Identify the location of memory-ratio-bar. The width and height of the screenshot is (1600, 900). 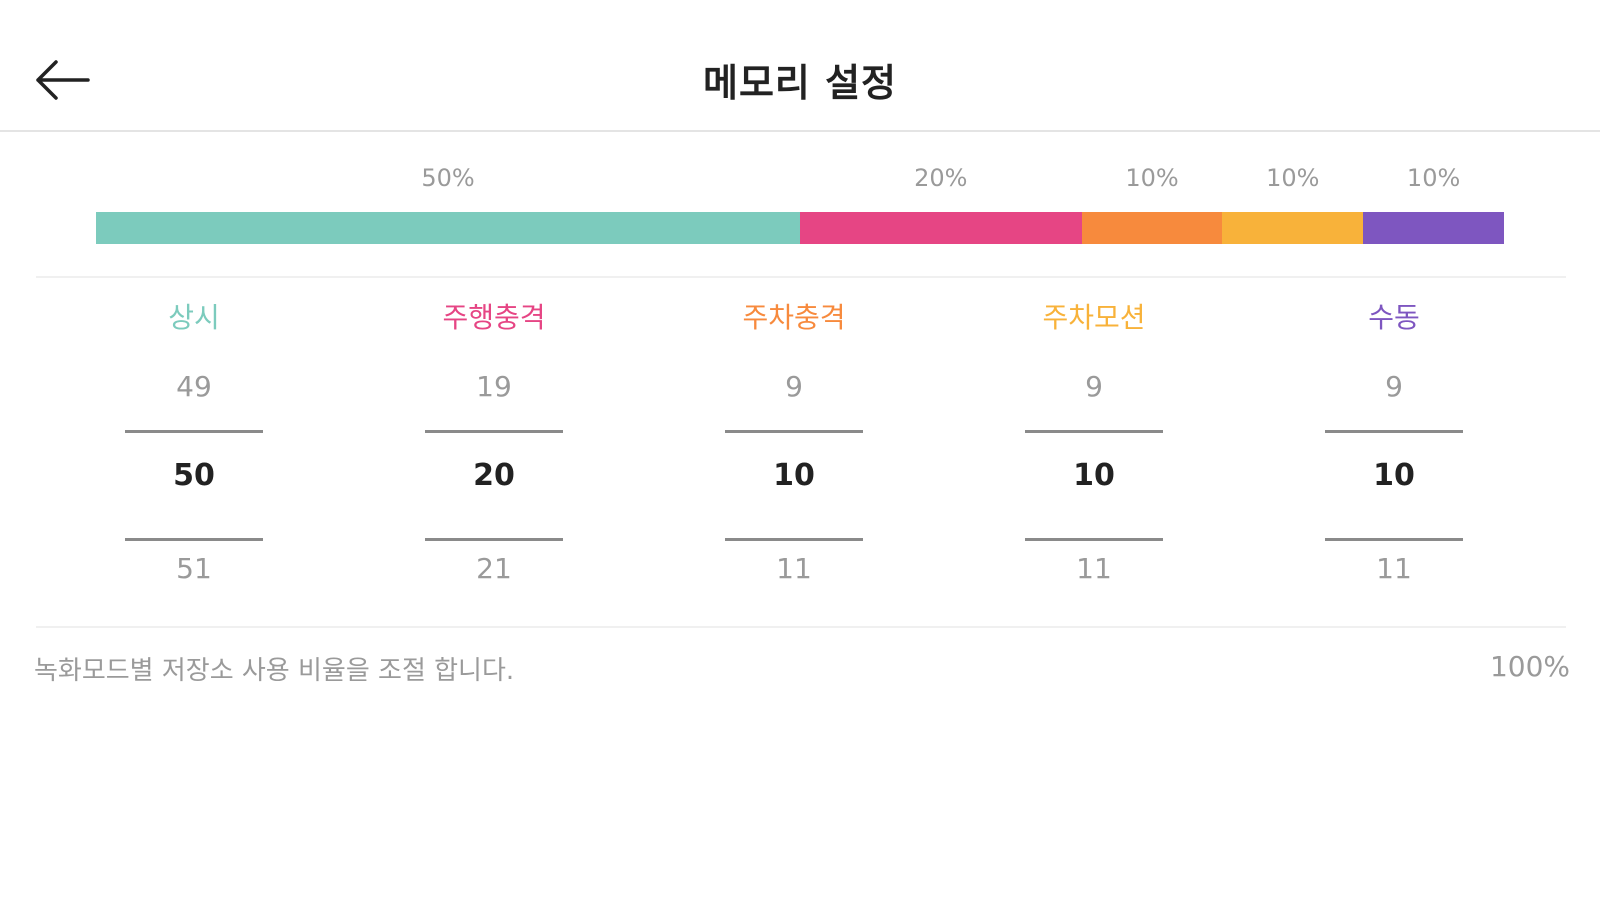
(800, 228).